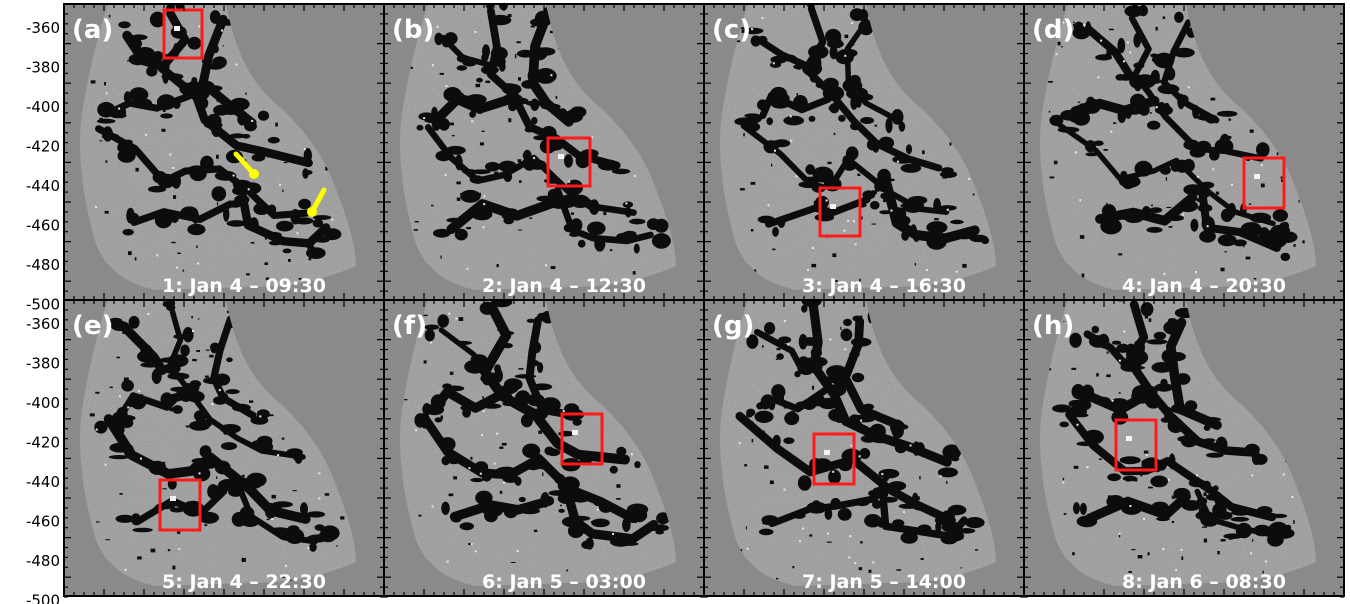 The width and height of the screenshot is (1350, 604). Describe the element at coordinates (1204, 582) in the screenshot. I see `panel-timestamp-caption: 8: Jan 6 – 08:30` at that location.